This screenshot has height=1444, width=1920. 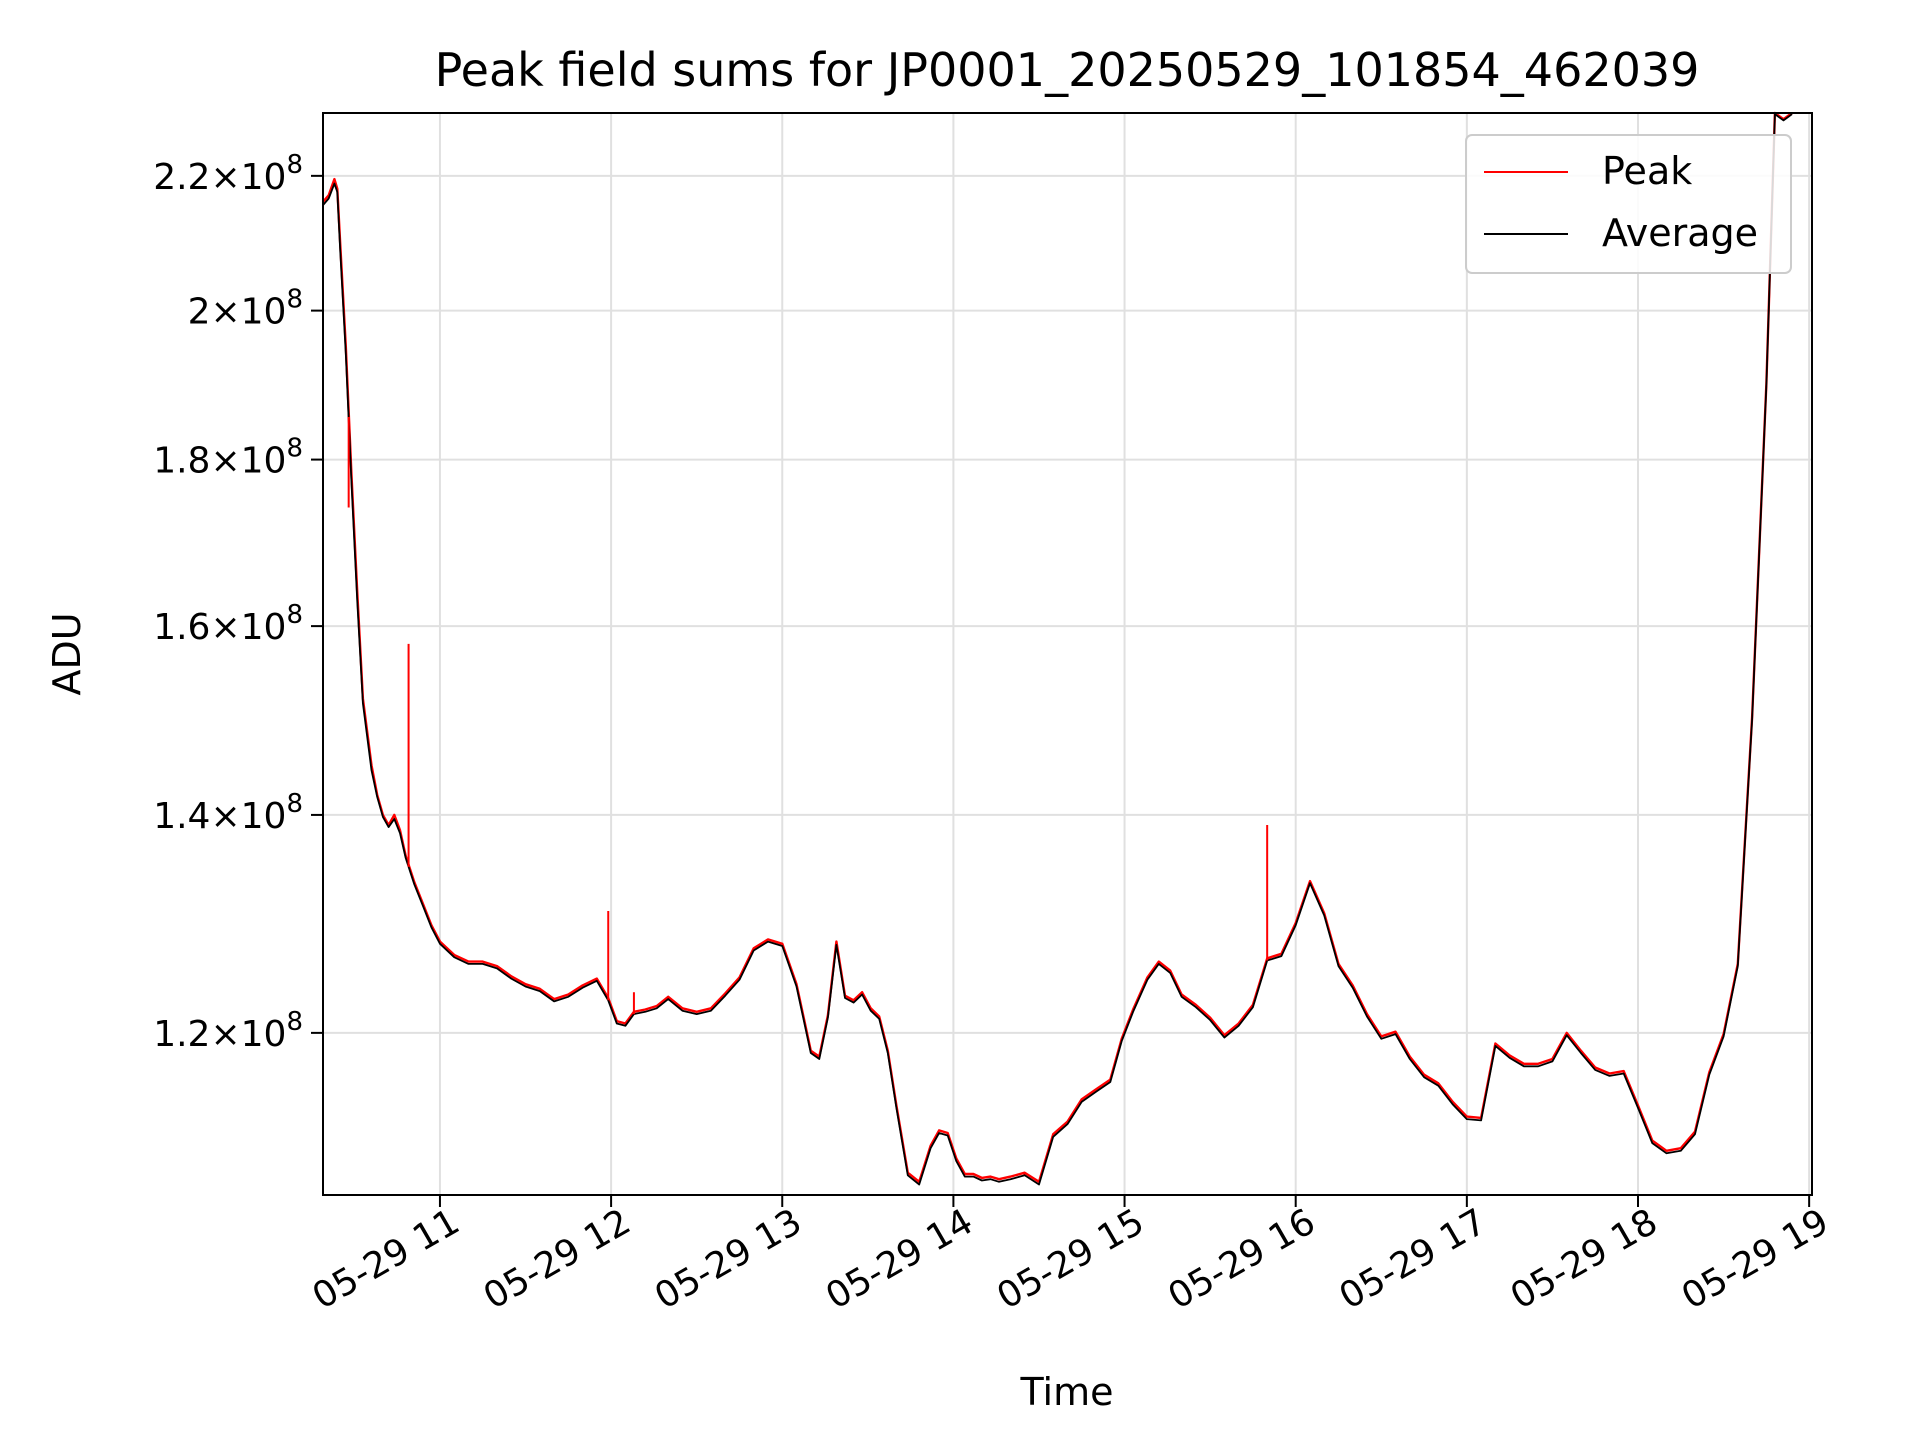 I want to click on y-tick-label: 2.2×10⁸, so click(x=228, y=174).